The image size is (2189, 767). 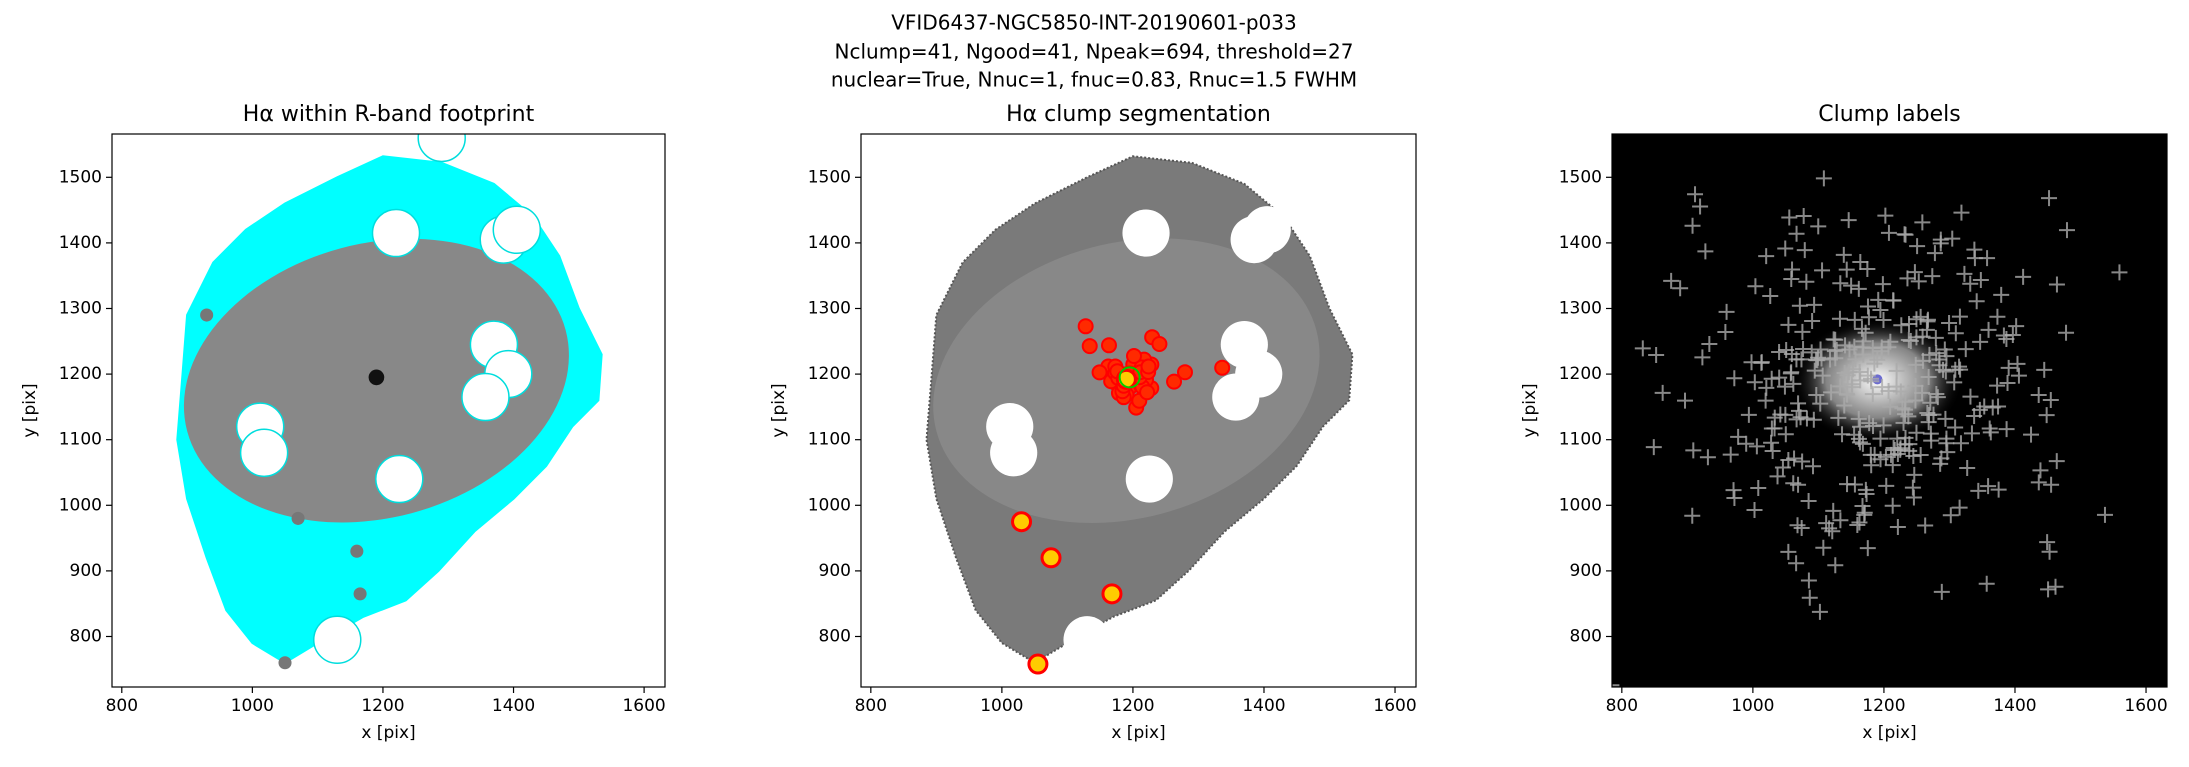 What do you see at coordinates (1263, 706) in the screenshot?
I see `x-tick-label: 1400` at bounding box center [1263, 706].